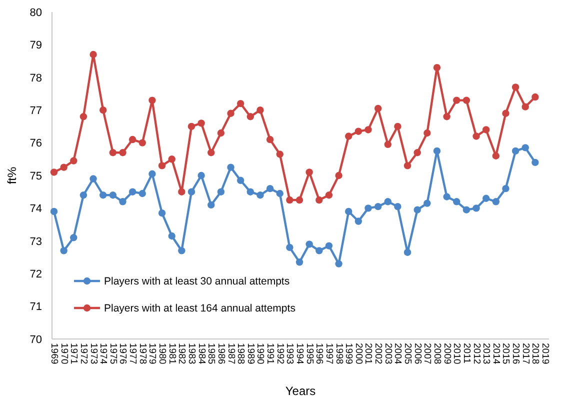 Image resolution: width=563 pixels, height=401 pixels. What do you see at coordinates (290, 353) in the screenshot?
I see `x-tick-label: 1993` at bounding box center [290, 353].